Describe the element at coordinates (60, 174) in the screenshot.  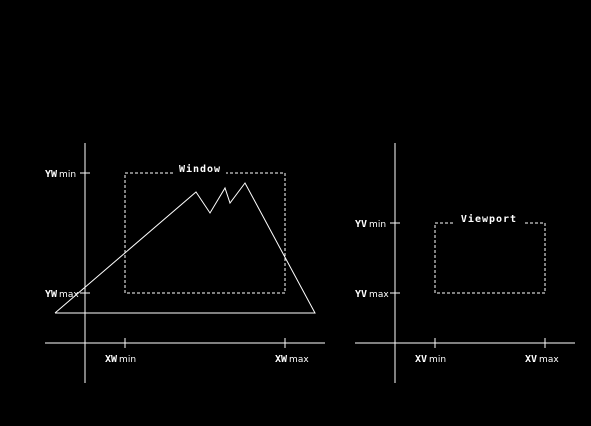
I see `yw-min-label: YW min` at that location.